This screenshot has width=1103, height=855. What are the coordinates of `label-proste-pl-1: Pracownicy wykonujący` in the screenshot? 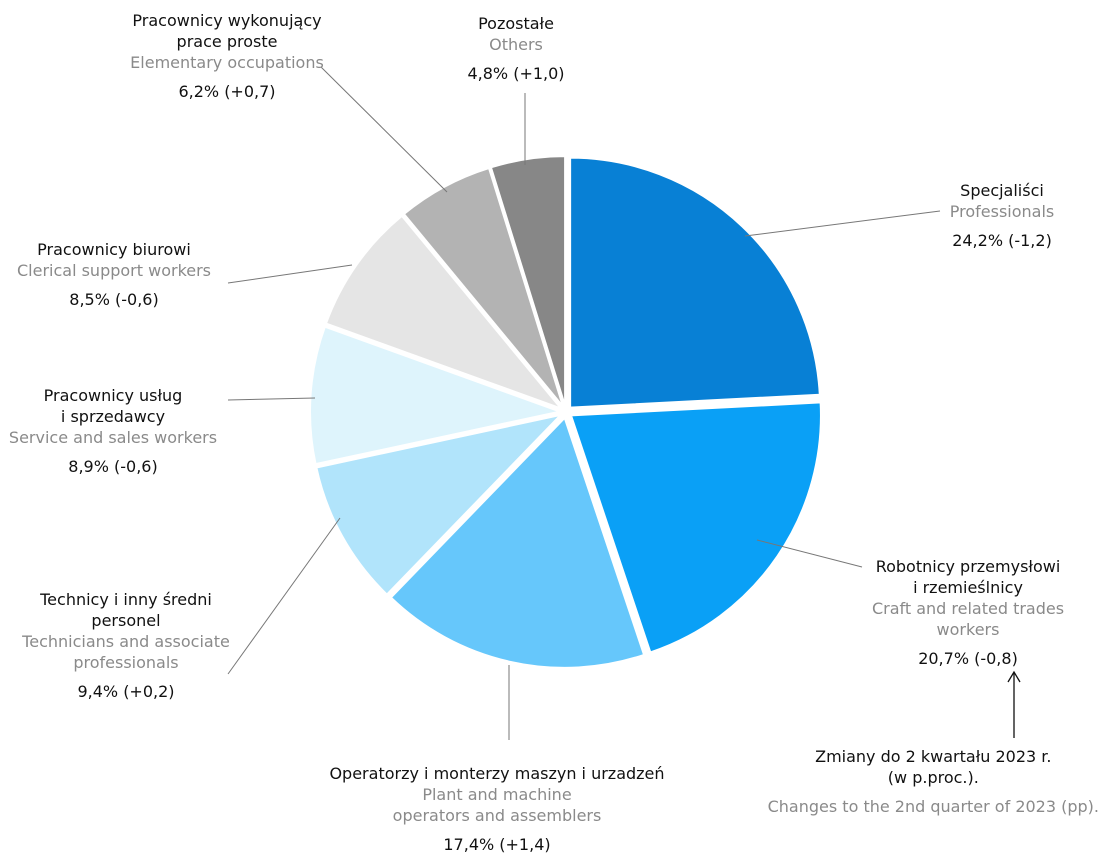 It's located at (227, 20).